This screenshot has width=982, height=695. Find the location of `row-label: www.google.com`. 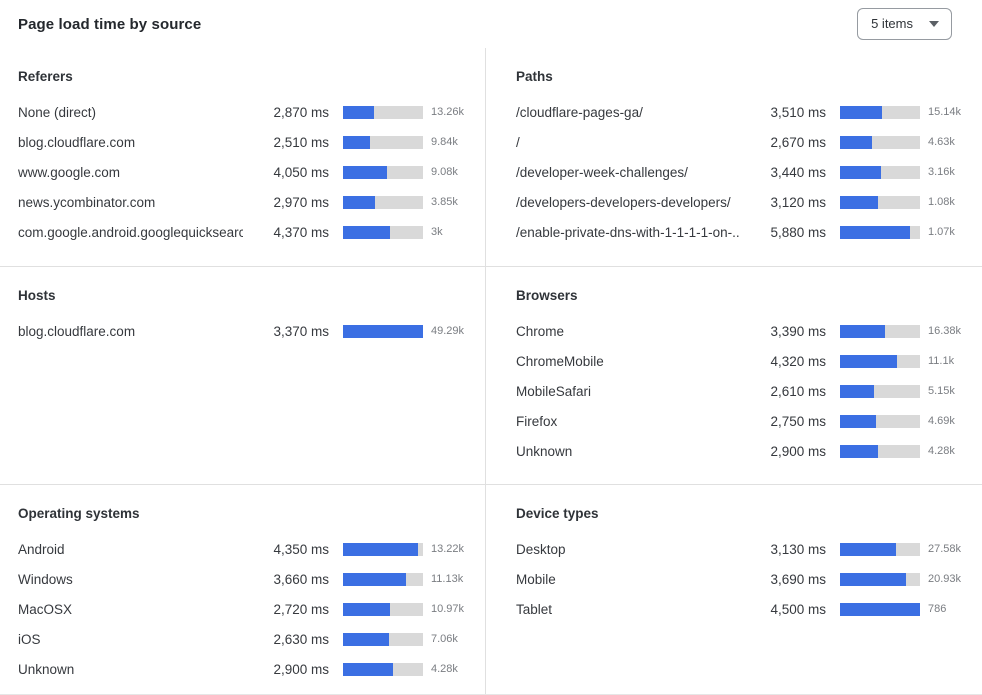

row-label: www.google.com is located at coordinates (69, 172).